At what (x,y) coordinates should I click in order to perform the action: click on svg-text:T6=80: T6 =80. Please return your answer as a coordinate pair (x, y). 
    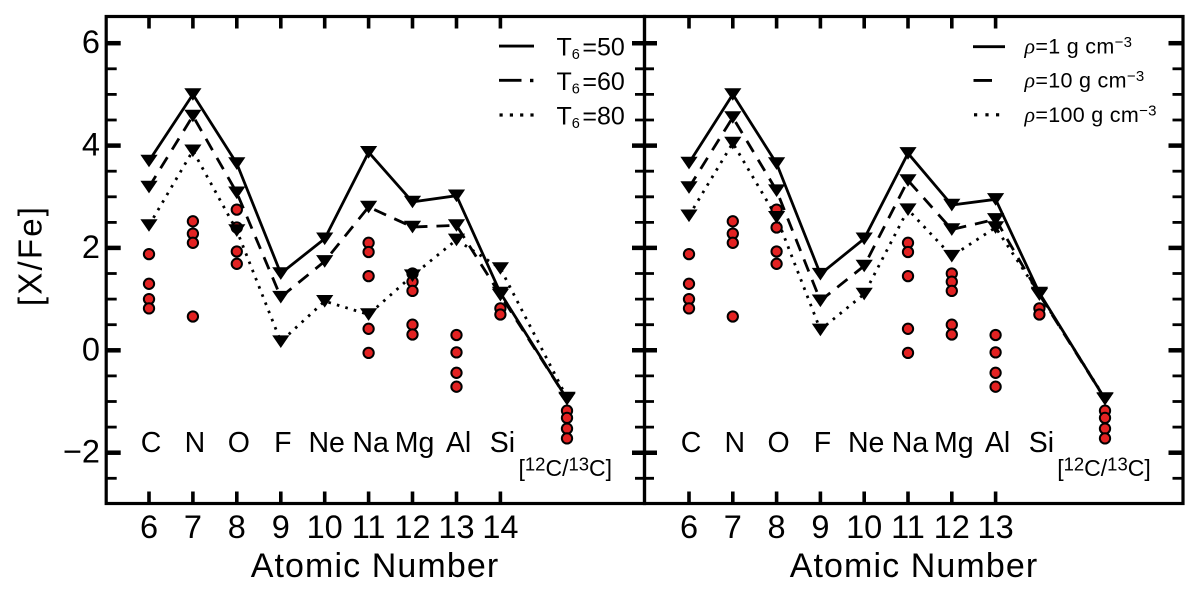
    Looking at the image, I should click on (591, 118).